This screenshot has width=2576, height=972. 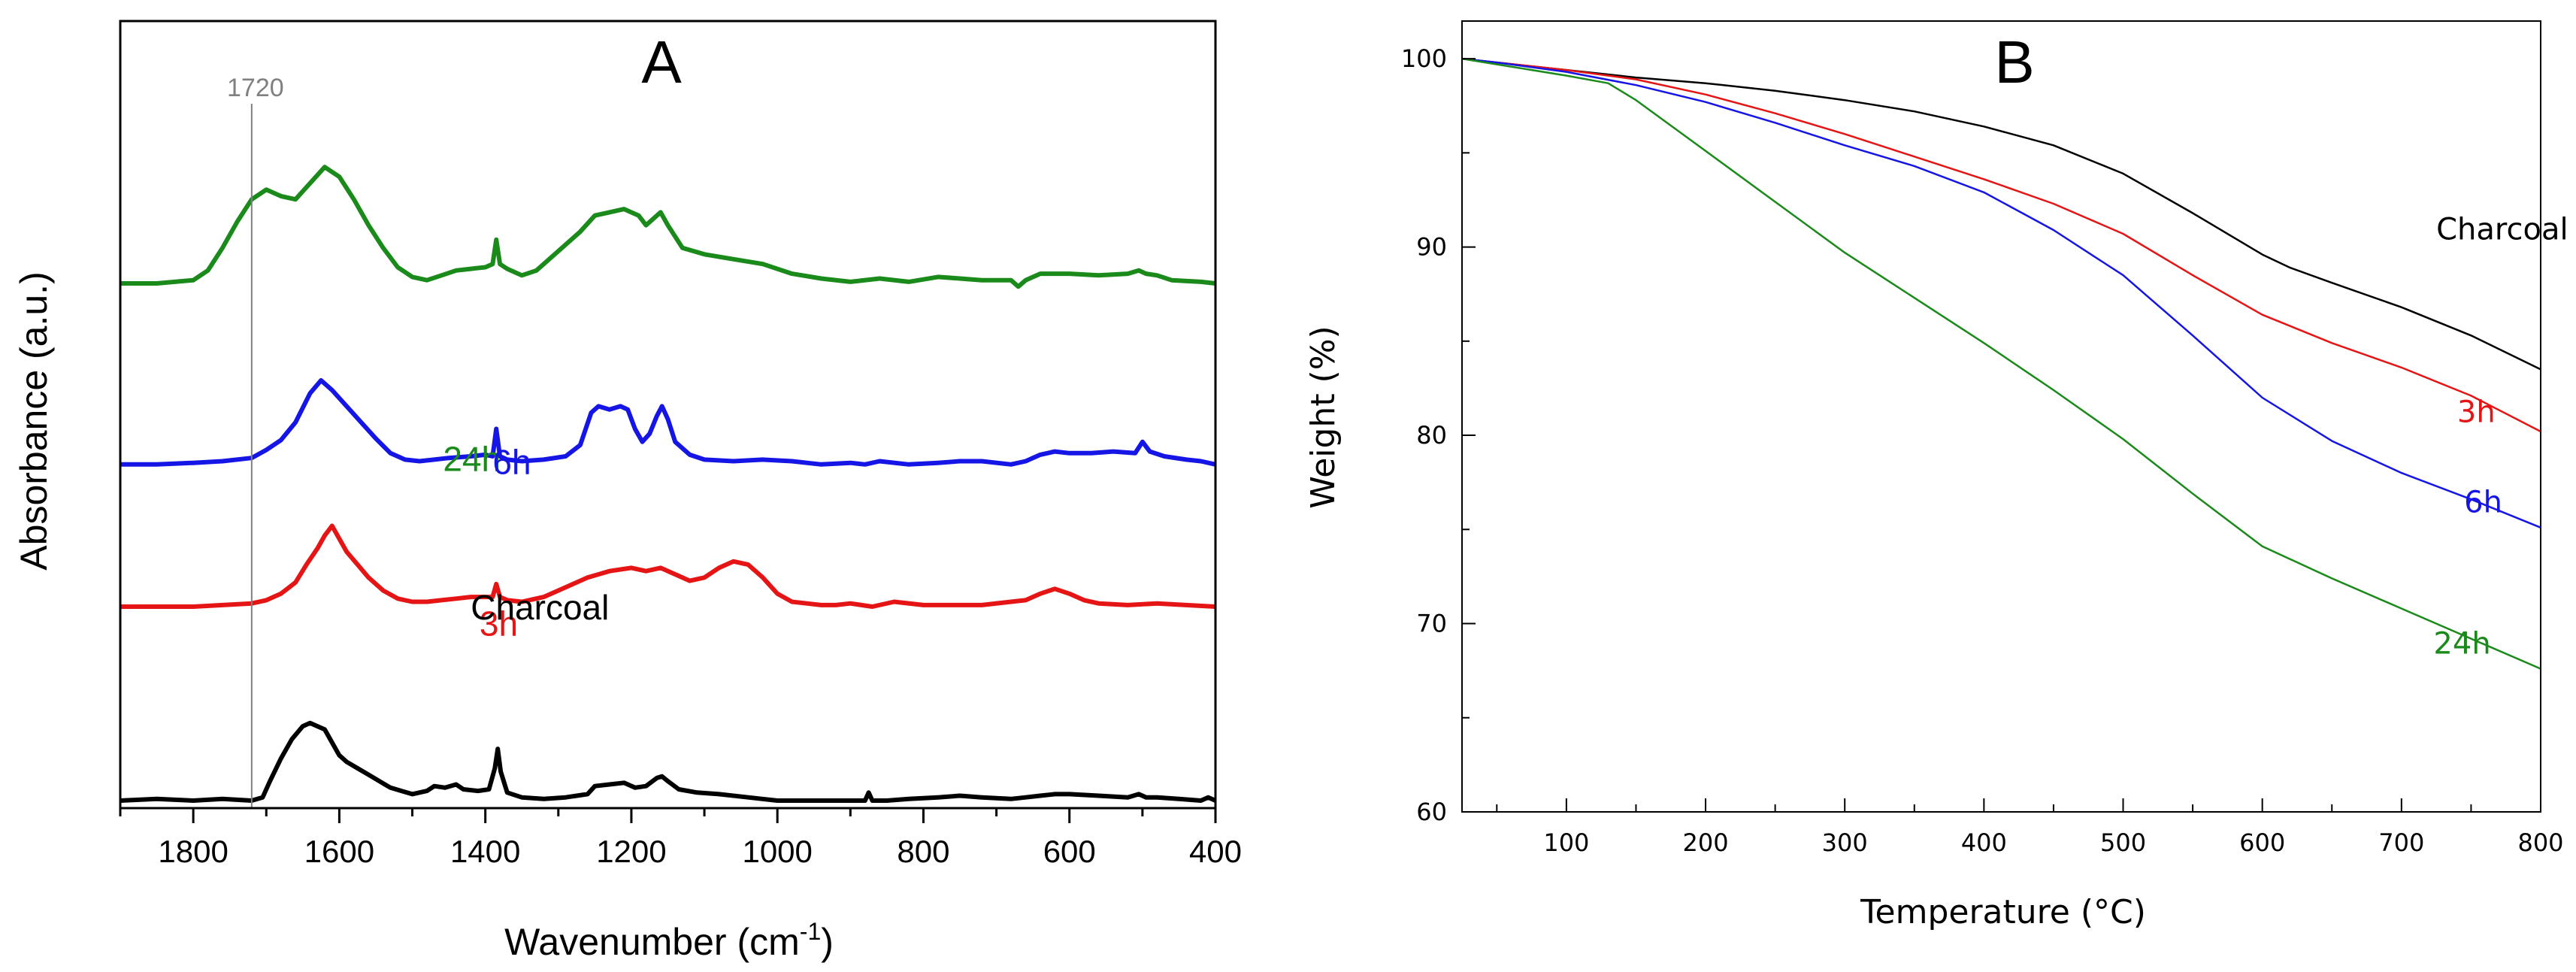 I want to click on panel-a-series-label-24h: 24h, so click(x=472, y=458).